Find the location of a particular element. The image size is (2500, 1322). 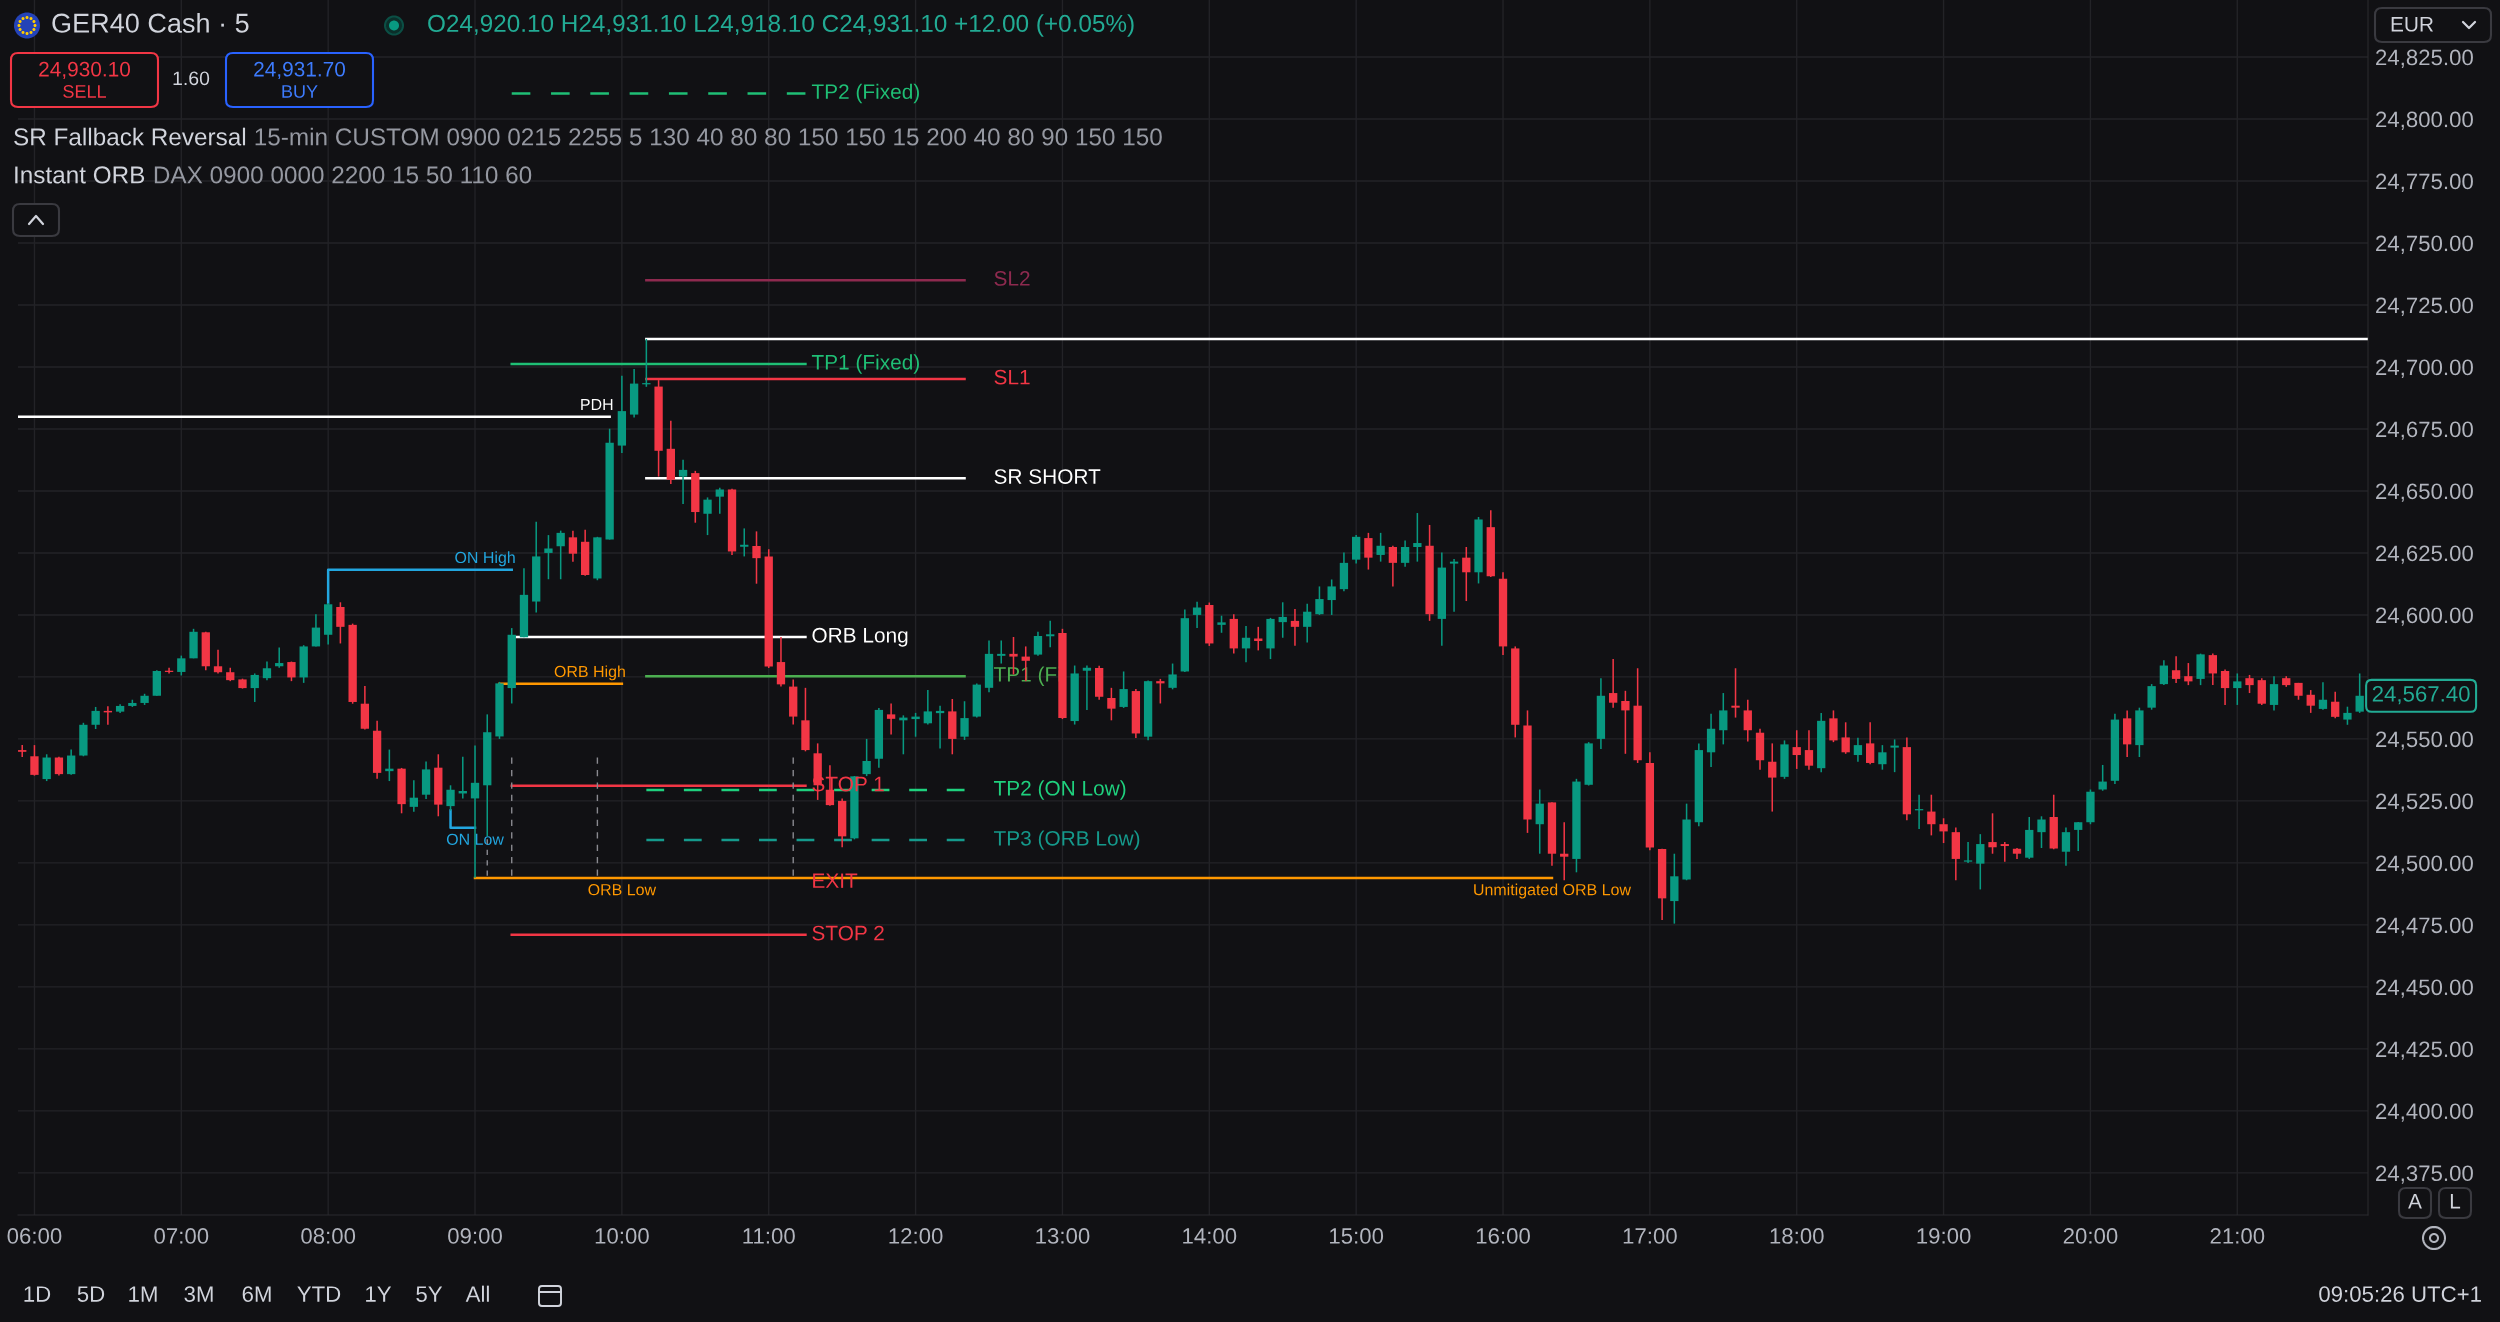

text: 1D is located at coordinates (37, 1294).